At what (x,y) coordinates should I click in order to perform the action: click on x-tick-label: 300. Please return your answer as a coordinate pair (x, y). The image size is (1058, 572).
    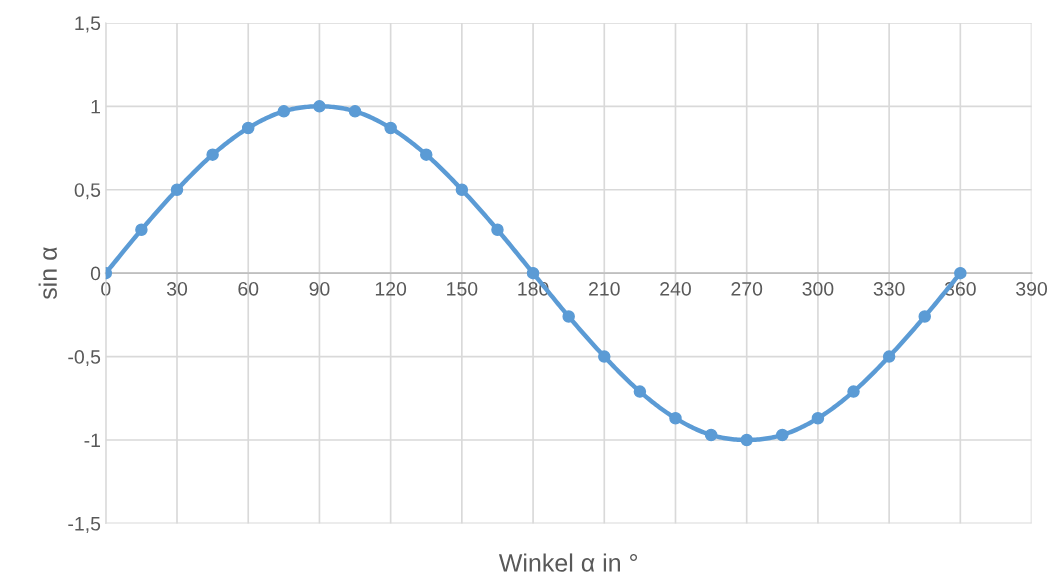
    Looking at the image, I should click on (818, 288).